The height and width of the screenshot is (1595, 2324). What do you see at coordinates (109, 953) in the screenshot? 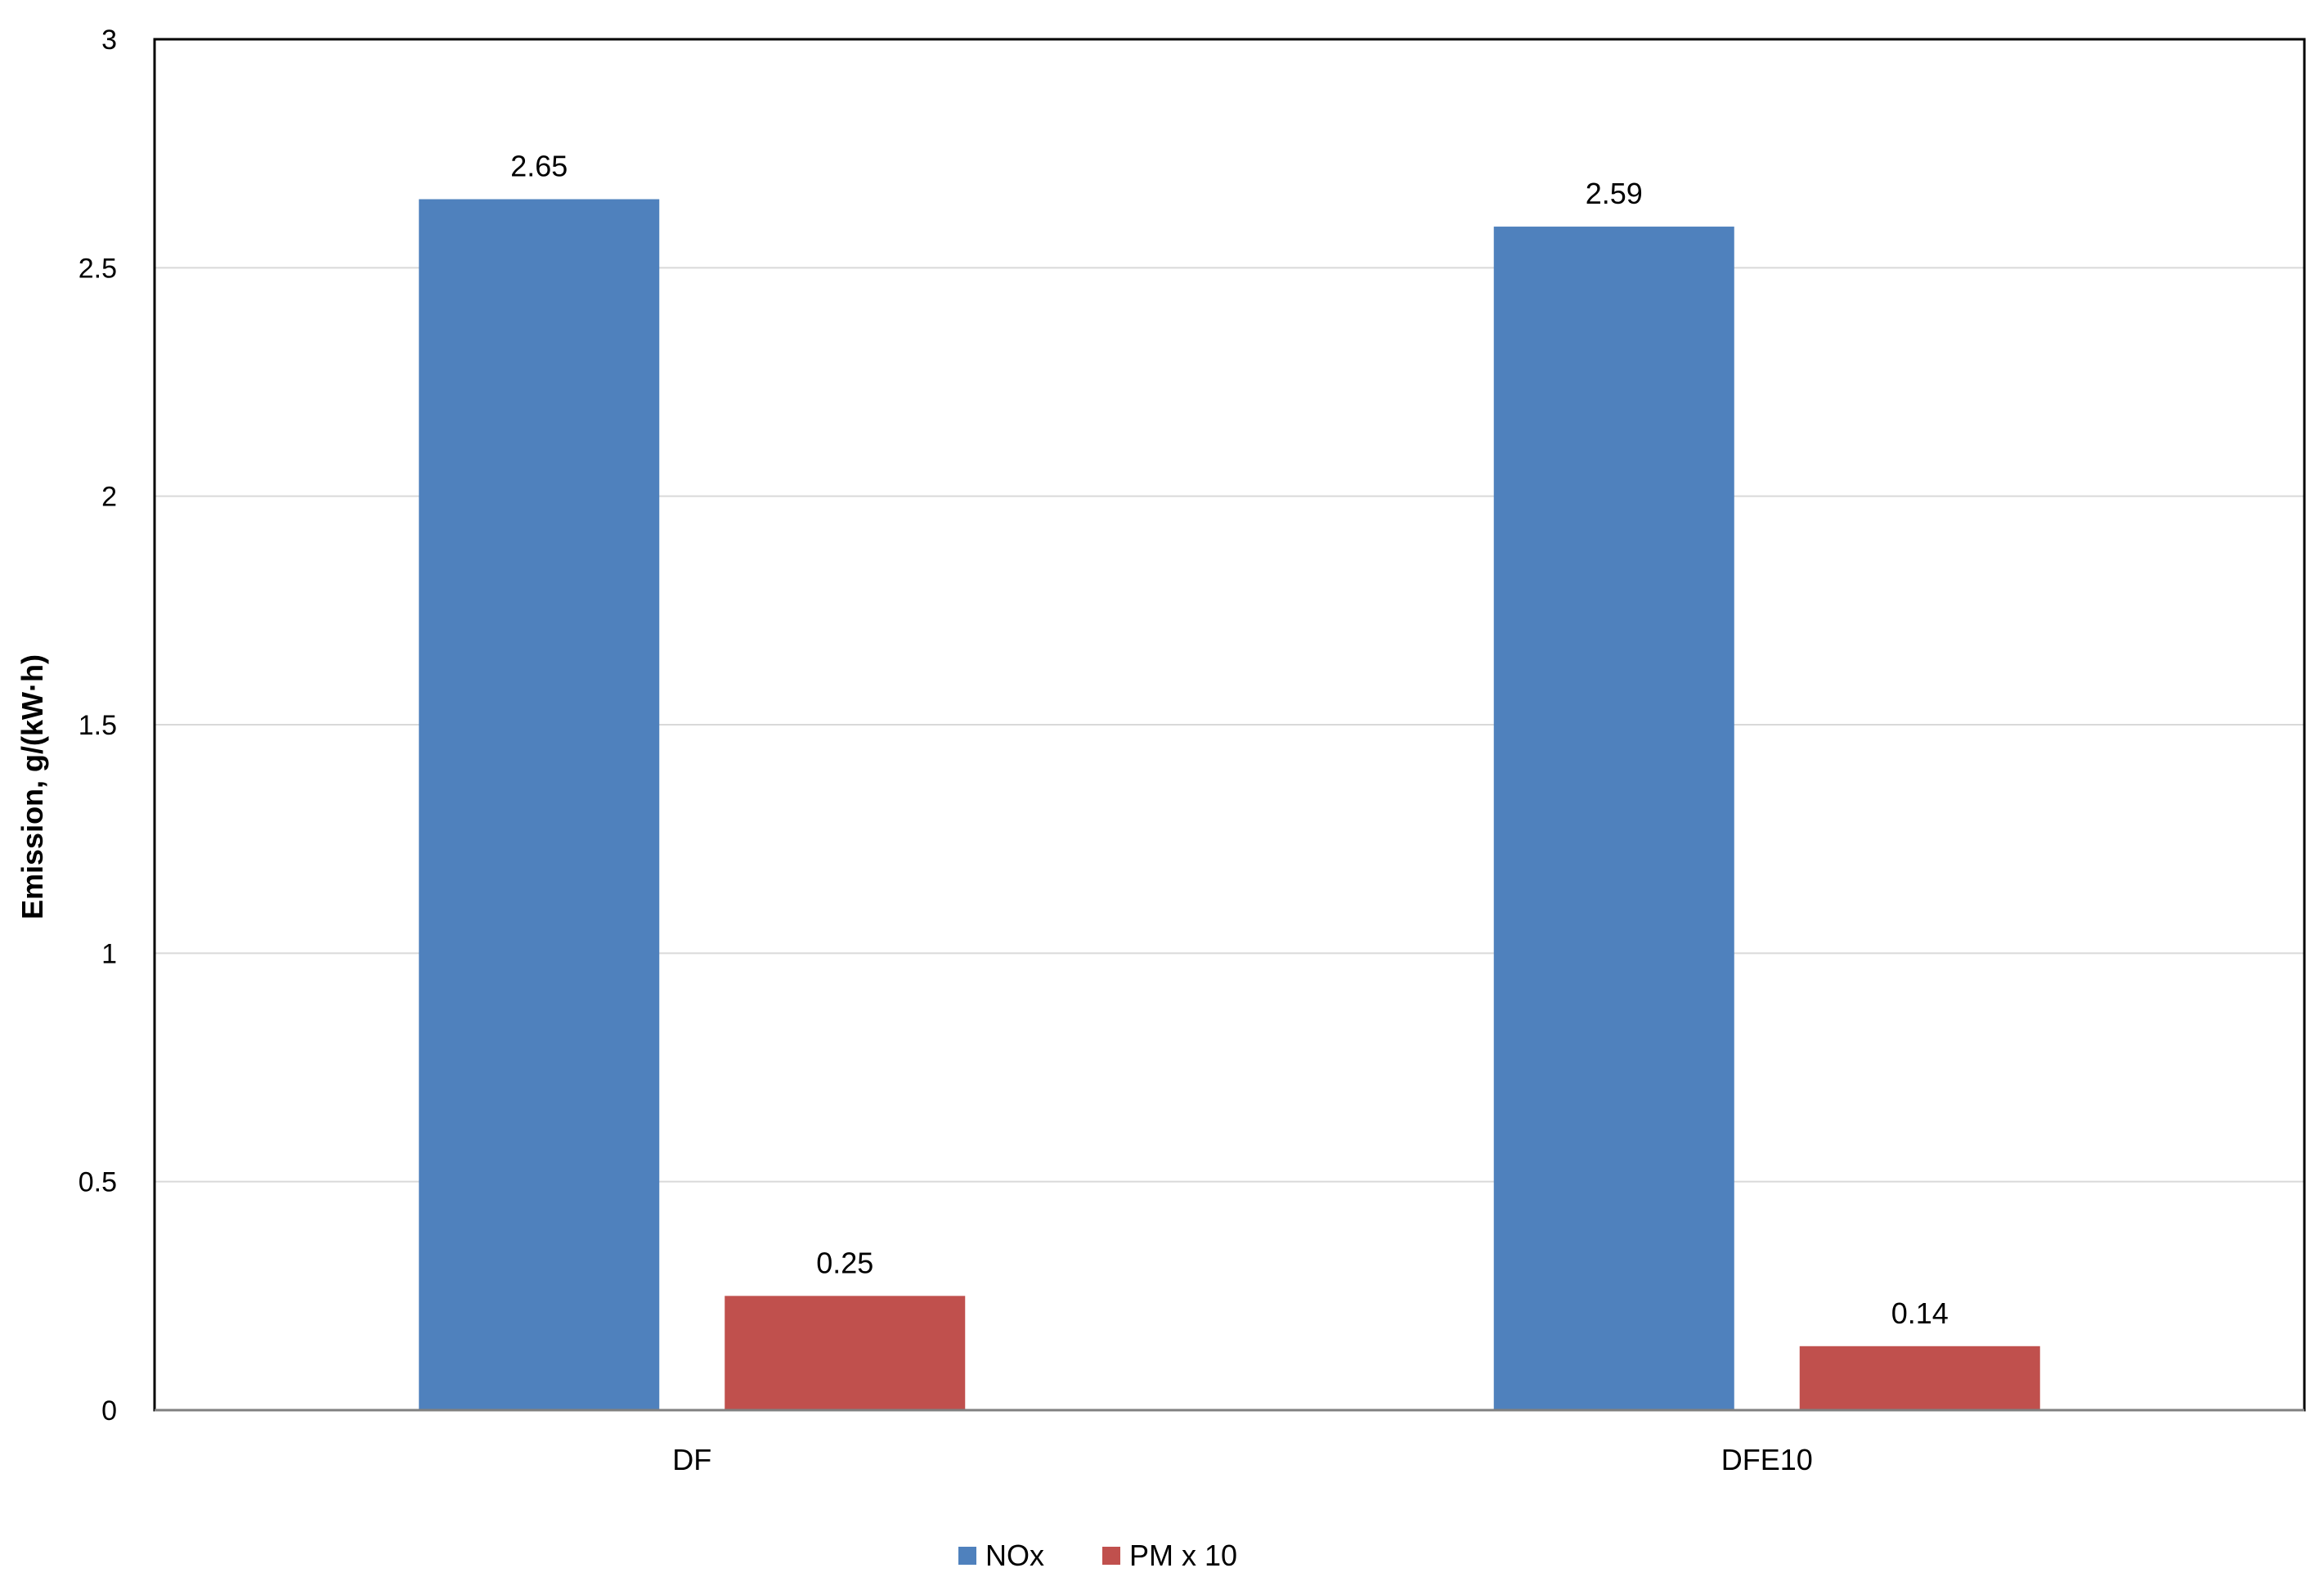
I see `y-tick-label: 1` at bounding box center [109, 953].